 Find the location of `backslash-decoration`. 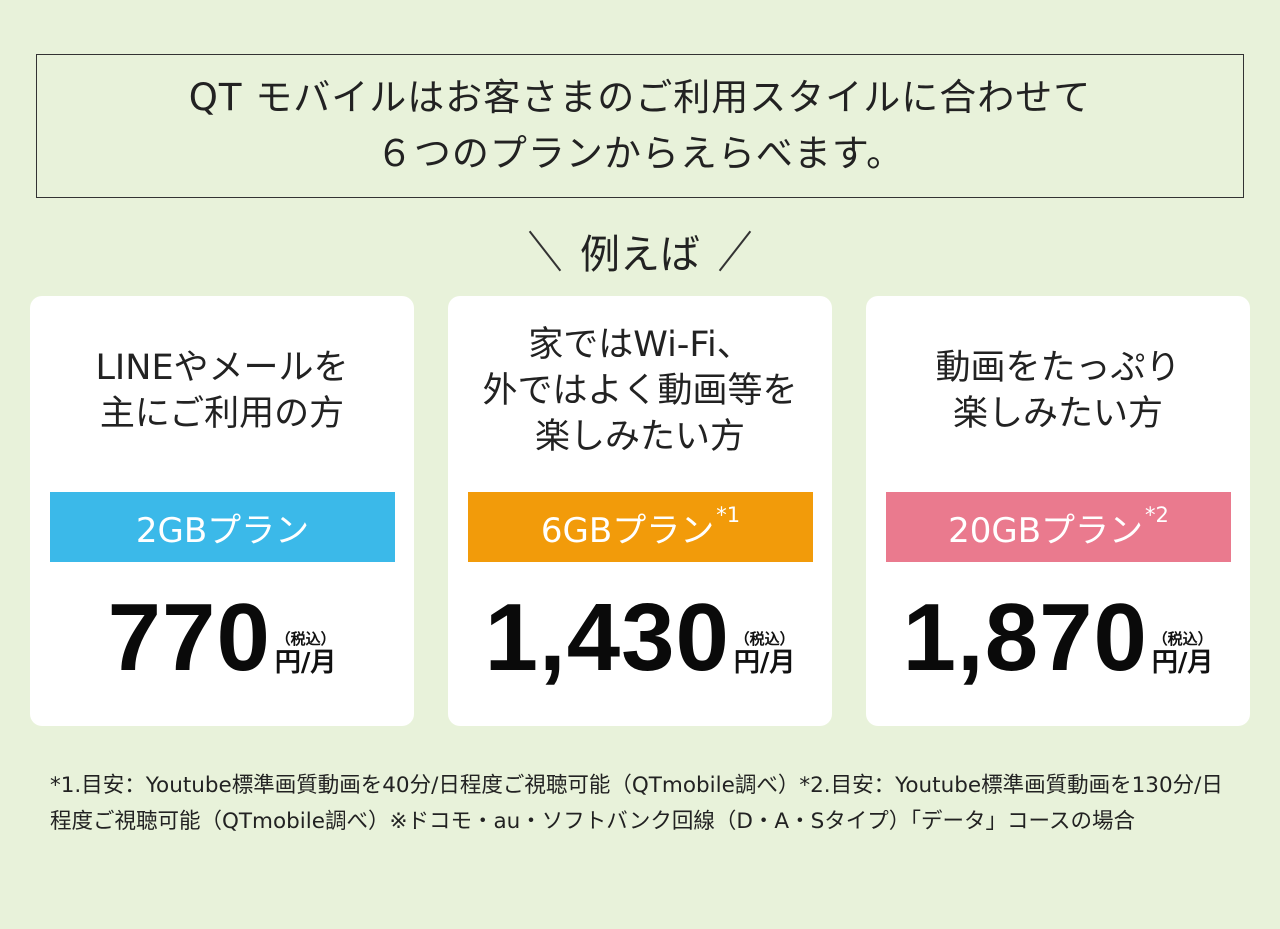

backslash-decoration is located at coordinates (545, 251).